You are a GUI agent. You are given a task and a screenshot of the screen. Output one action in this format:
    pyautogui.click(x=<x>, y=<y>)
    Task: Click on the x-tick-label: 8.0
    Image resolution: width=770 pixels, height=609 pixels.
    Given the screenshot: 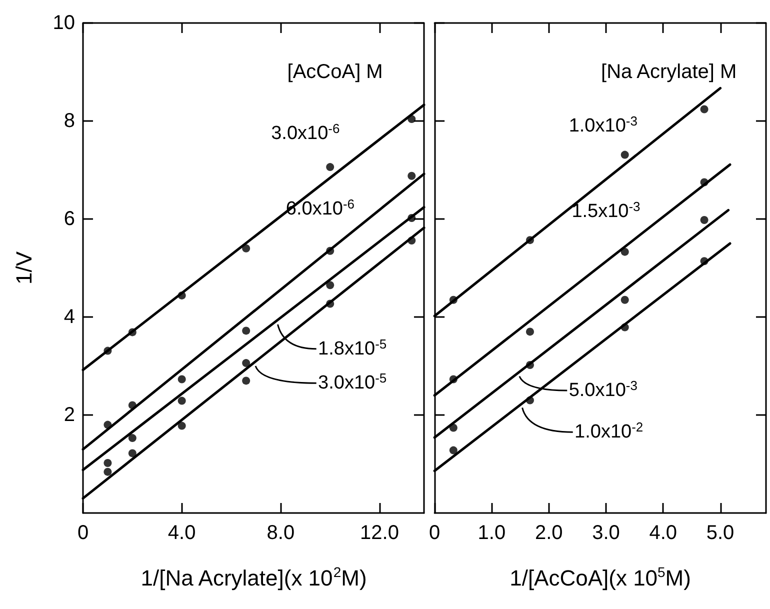 What is the action you would take?
    pyautogui.click(x=280, y=533)
    